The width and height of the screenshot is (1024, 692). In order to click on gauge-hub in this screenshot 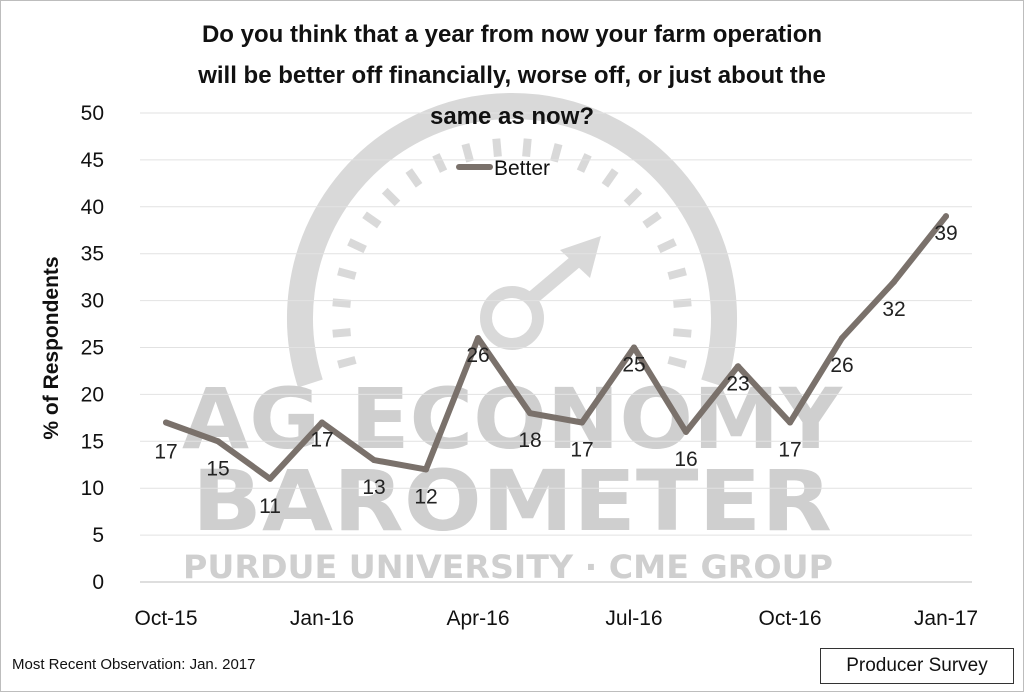, I will do `click(512, 318)`.